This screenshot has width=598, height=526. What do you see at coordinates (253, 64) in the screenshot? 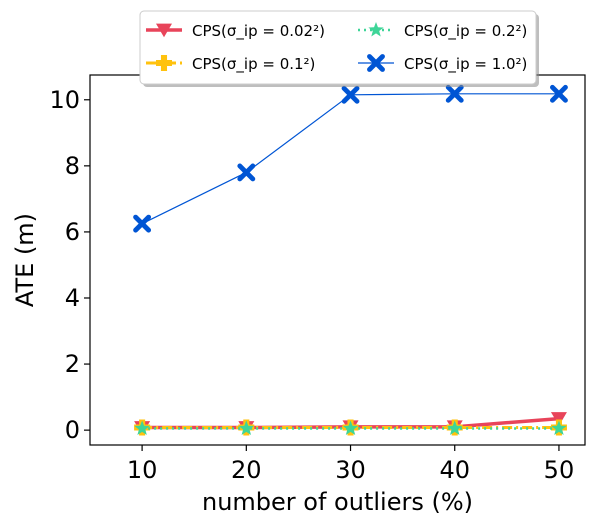
I see `legend-label: CPS(σ_ip = 0.1²)` at bounding box center [253, 64].